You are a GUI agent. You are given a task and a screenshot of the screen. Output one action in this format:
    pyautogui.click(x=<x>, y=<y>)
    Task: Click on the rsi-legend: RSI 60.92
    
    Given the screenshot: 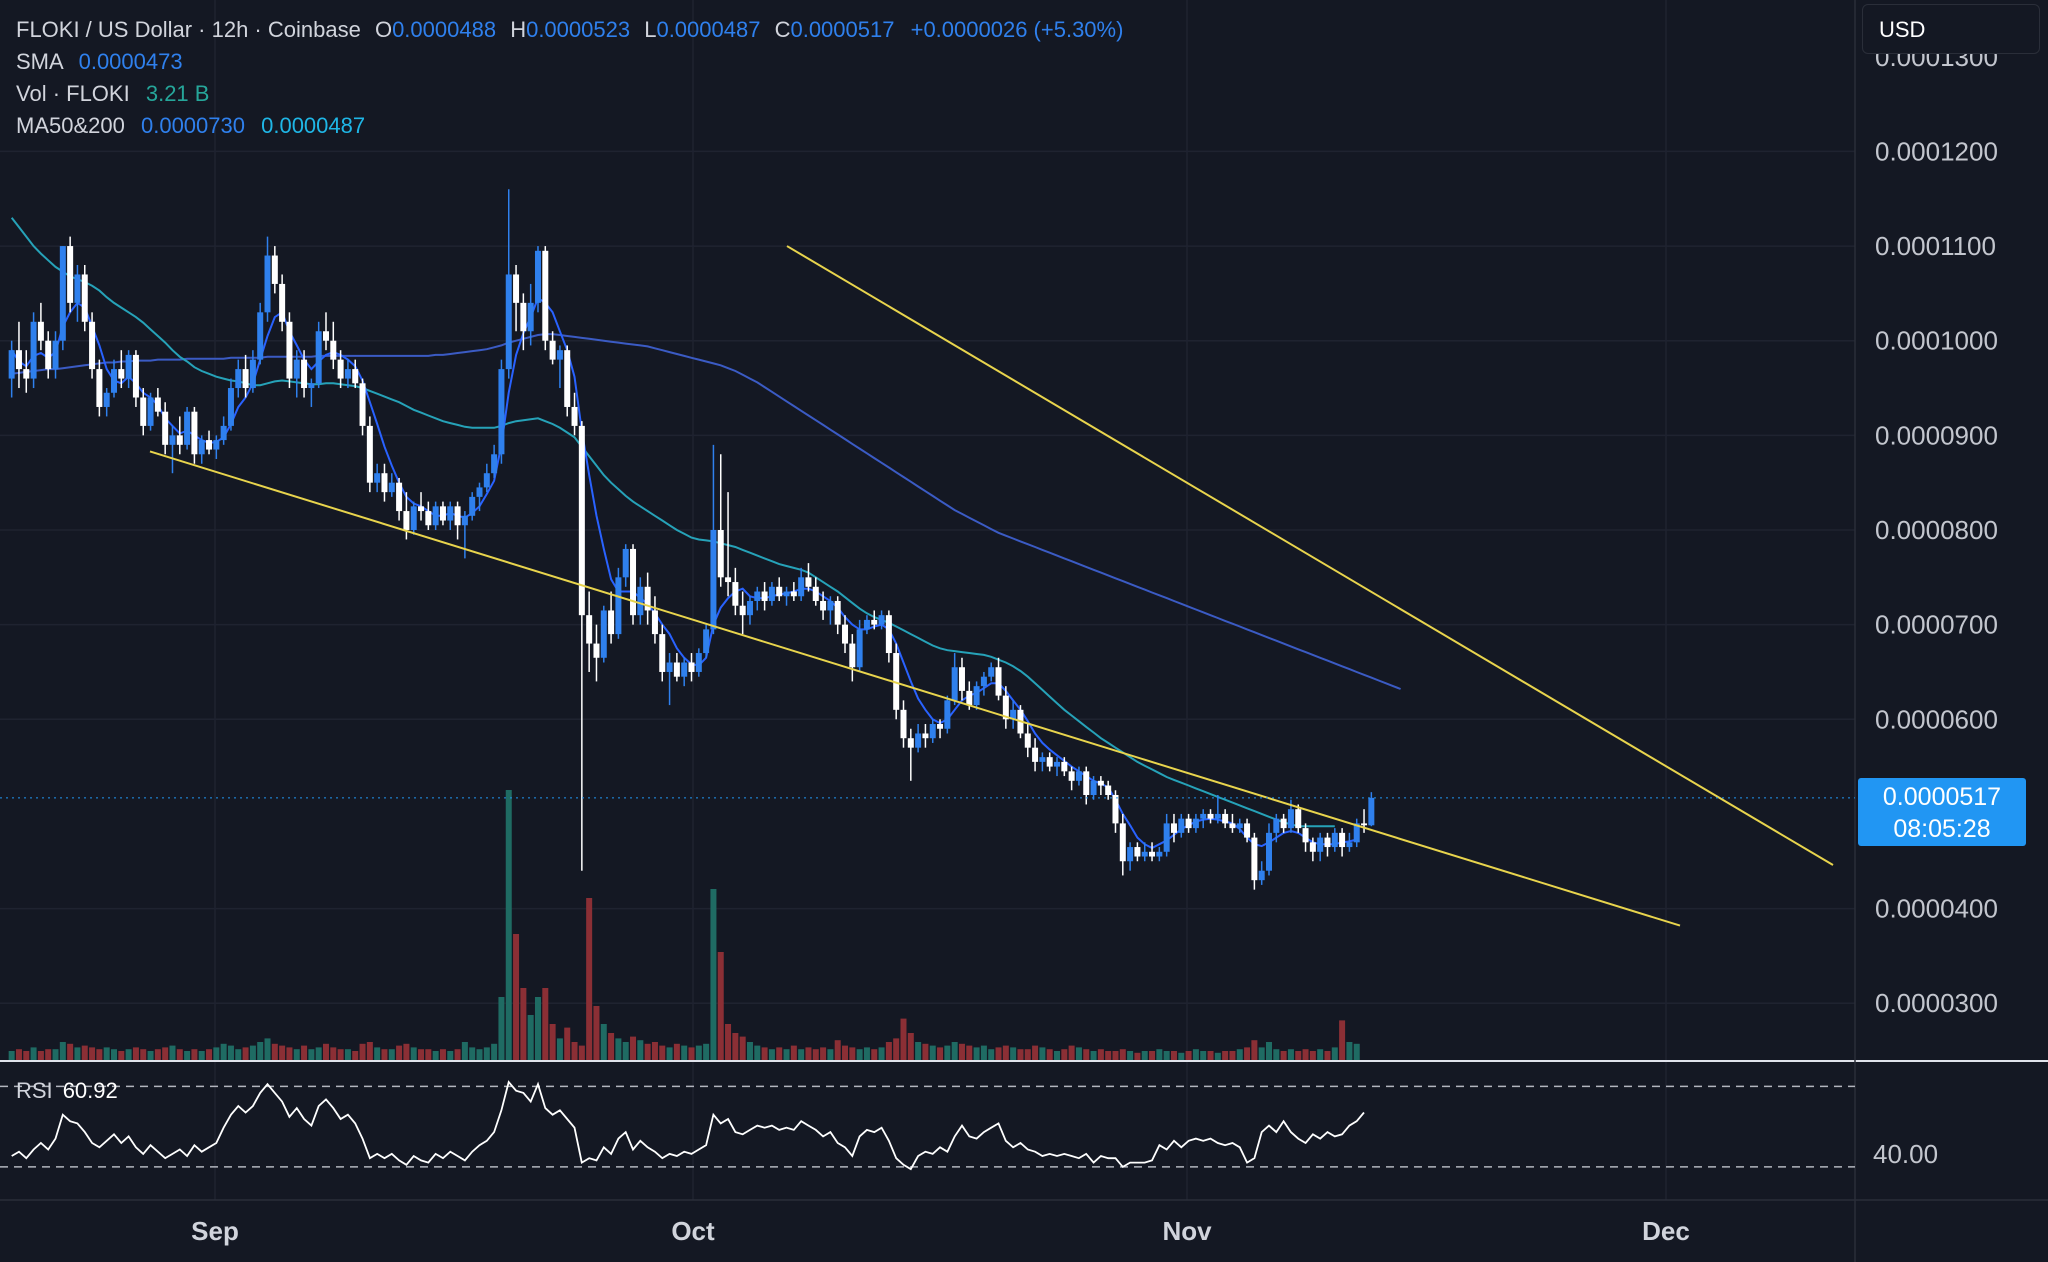 What is the action you would take?
    pyautogui.click(x=67, y=1091)
    